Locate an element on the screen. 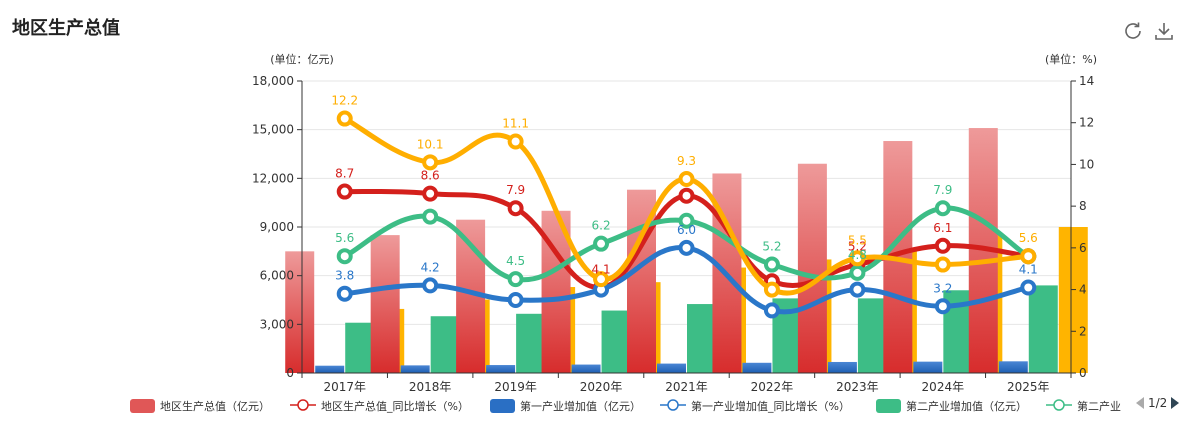  x-tick-label: 2017年 is located at coordinates (344, 386).